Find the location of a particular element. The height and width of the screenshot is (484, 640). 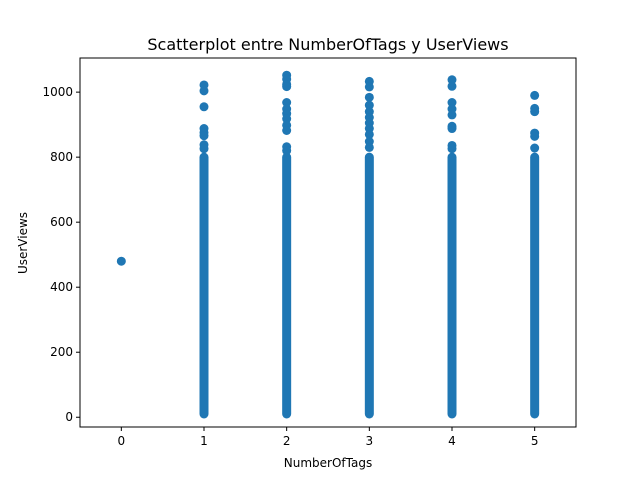

y-axis-ticks: 0 200 400 600 800 1000 is located at coordinates (61, 254).